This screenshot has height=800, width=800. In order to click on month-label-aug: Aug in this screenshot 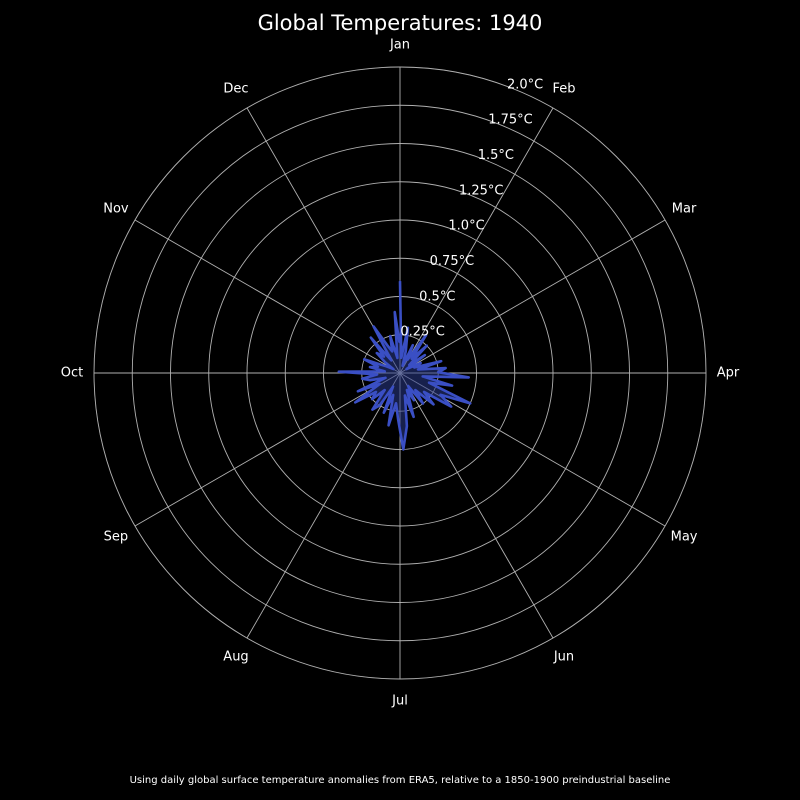, I will do `click(235, 657)`.